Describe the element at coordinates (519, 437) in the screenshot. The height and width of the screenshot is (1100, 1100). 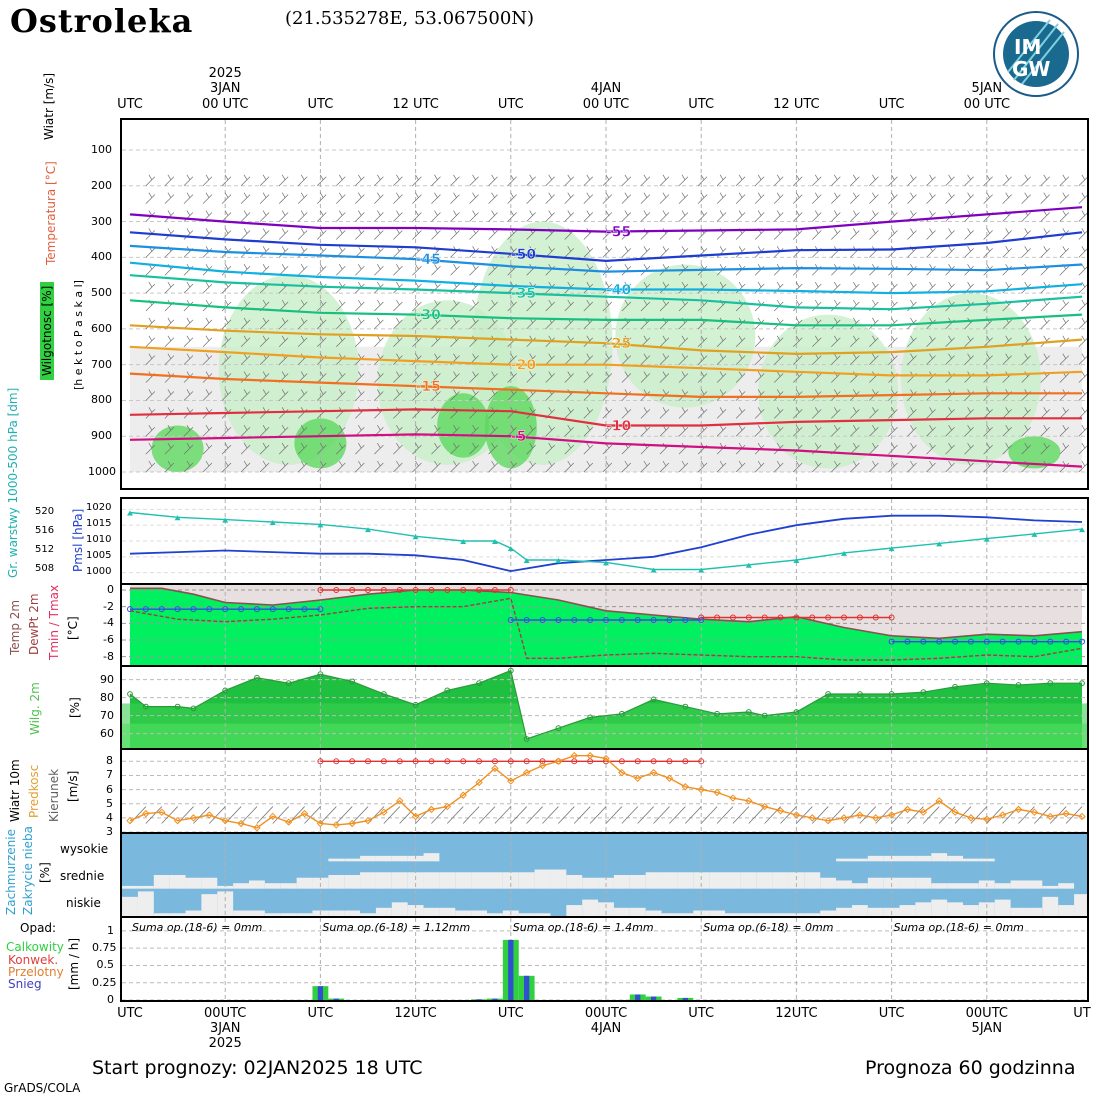
I see `isotherm-label: -5` at that location.